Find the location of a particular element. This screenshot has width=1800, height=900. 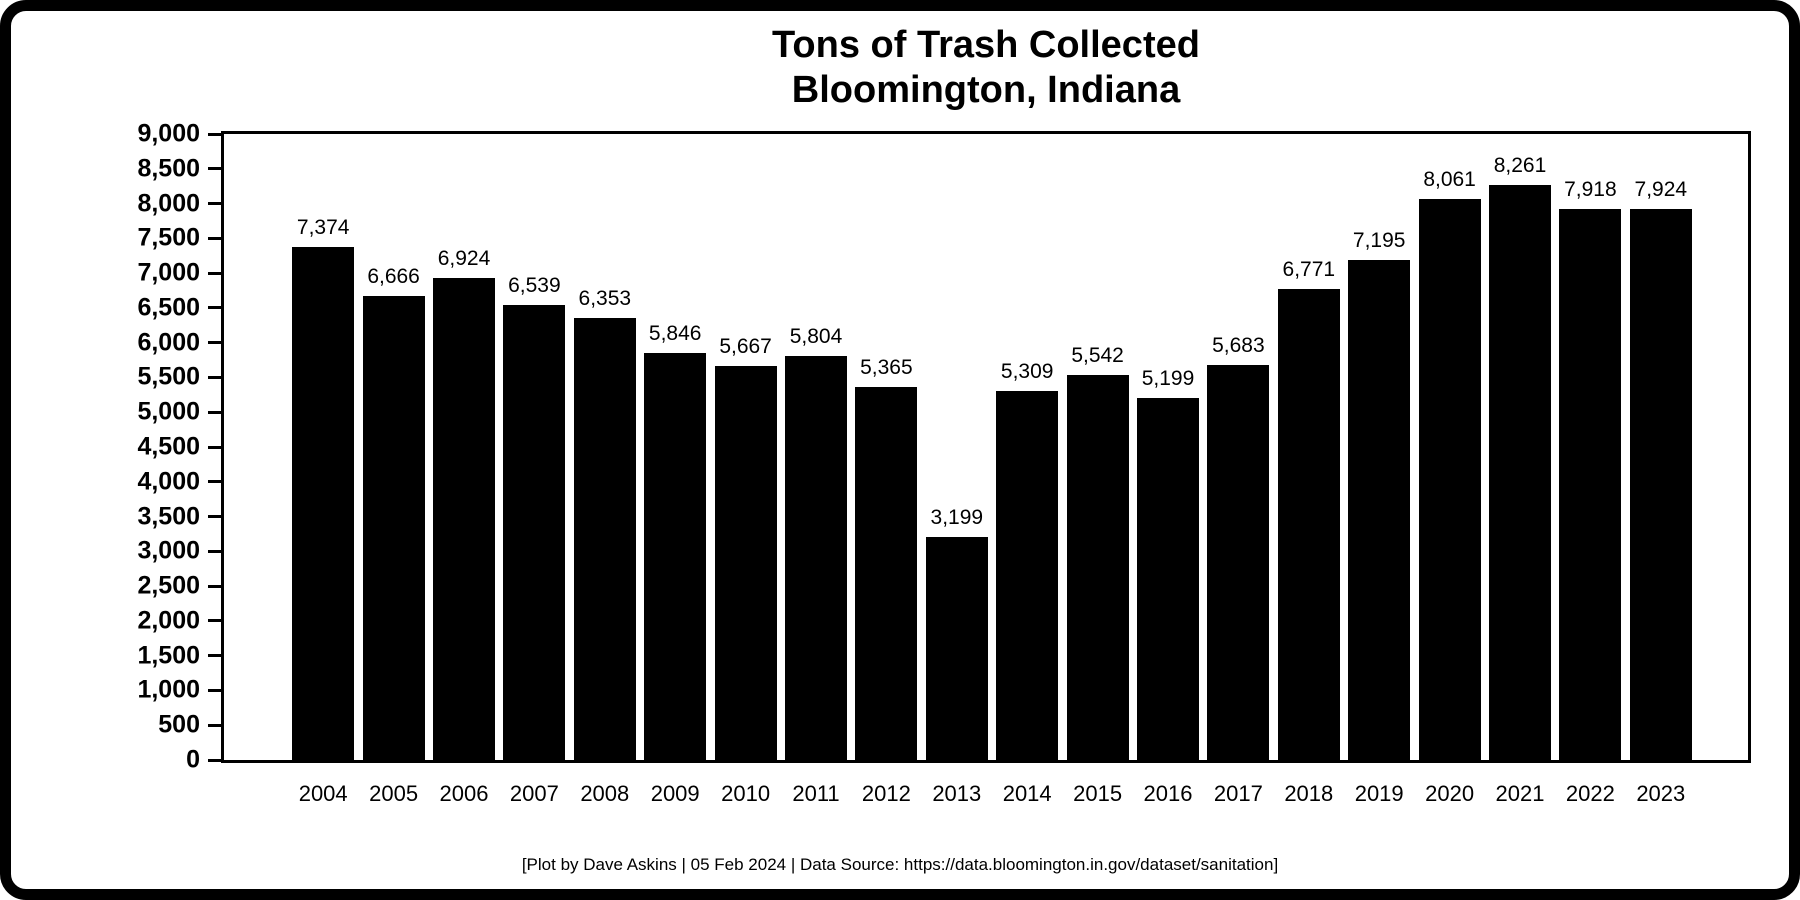

bar-value-label: 5,667 is located at coordinates (745, 346).